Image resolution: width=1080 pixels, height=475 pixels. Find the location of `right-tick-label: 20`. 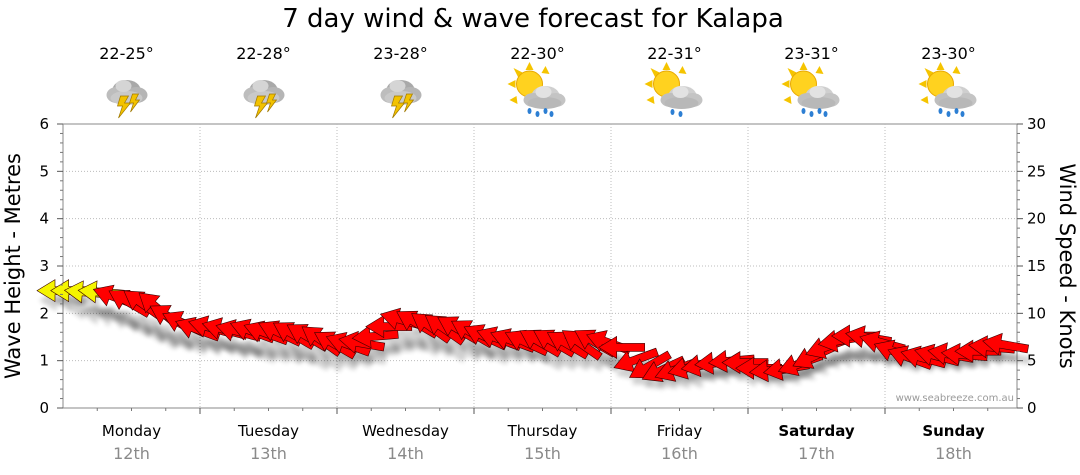

right-tick-label: 20 is located at coordinates (1036, 219).